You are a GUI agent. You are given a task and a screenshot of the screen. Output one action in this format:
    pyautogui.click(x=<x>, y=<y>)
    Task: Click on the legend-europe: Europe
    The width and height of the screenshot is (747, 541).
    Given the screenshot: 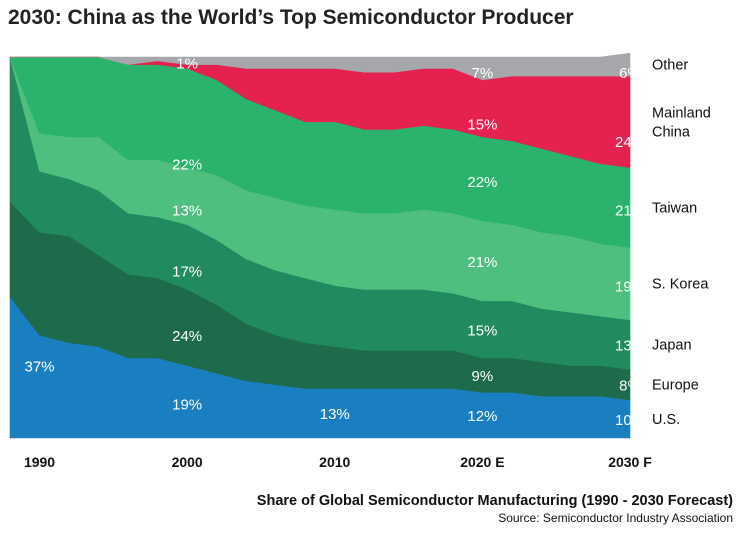 What is the action you would take?
    pyautogui.click(x=675, y=386)
    